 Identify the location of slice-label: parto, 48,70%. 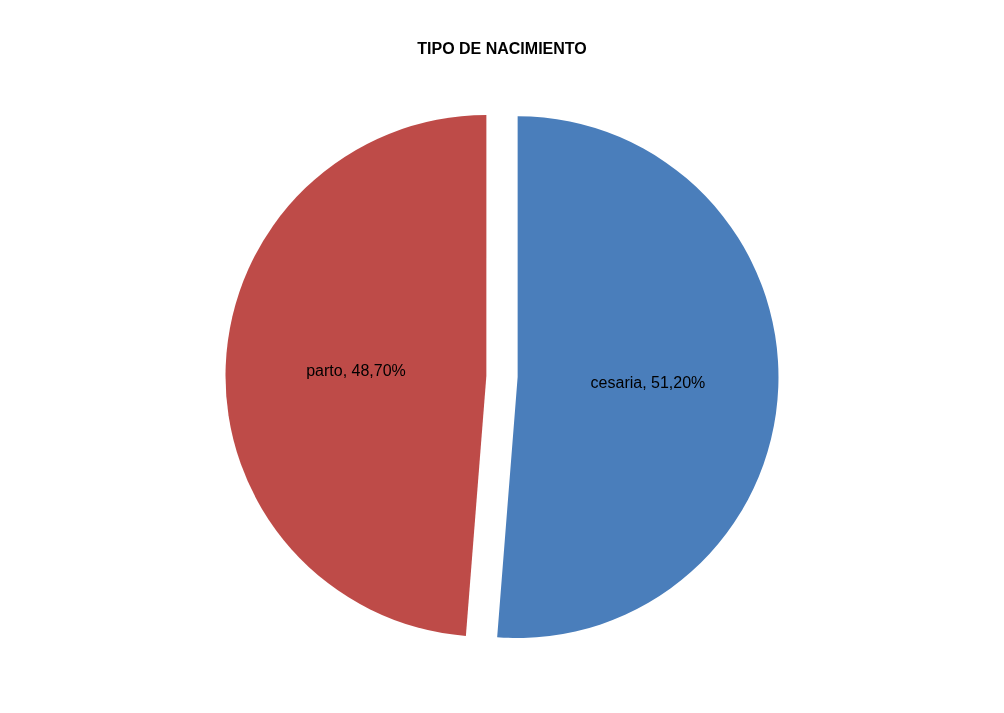
(356, 371).